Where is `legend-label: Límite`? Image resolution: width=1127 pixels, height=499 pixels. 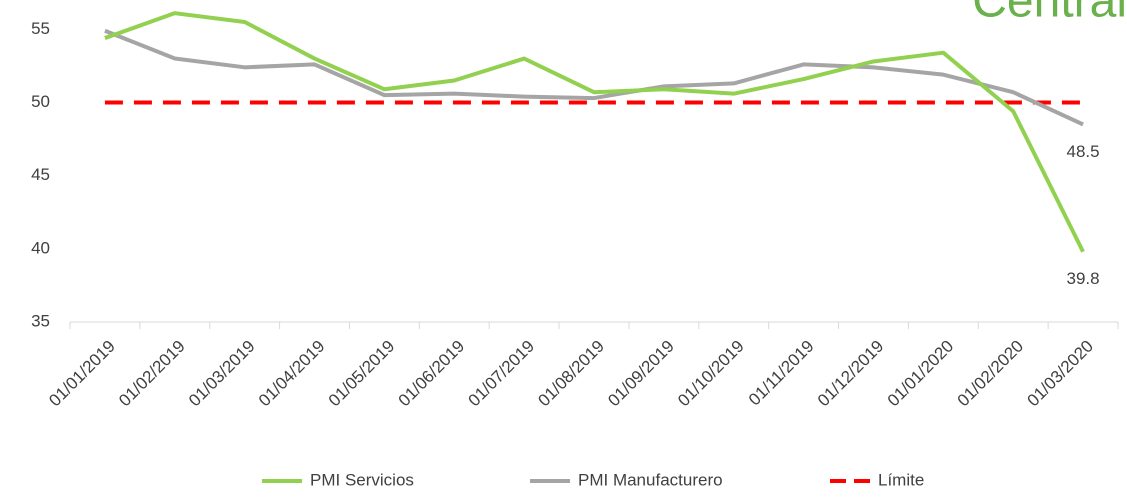 legend-label: Límite is located at coordinates (901, 479).